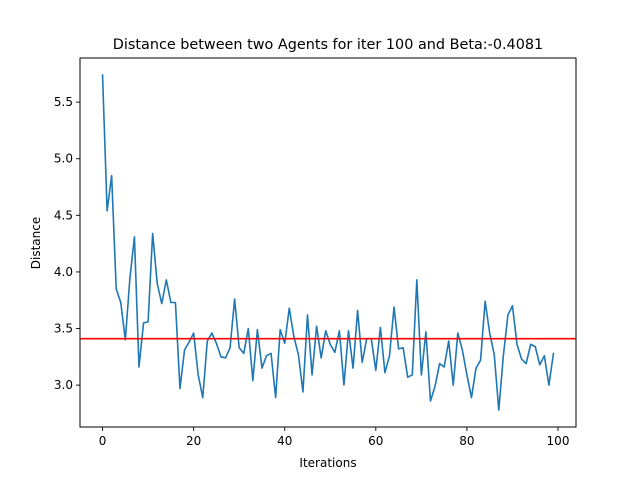  Describe the element at coordinates (334, 437) in the screenshot. I see `x-axis-ticks: 0 20 40 60 80 100` at that location.